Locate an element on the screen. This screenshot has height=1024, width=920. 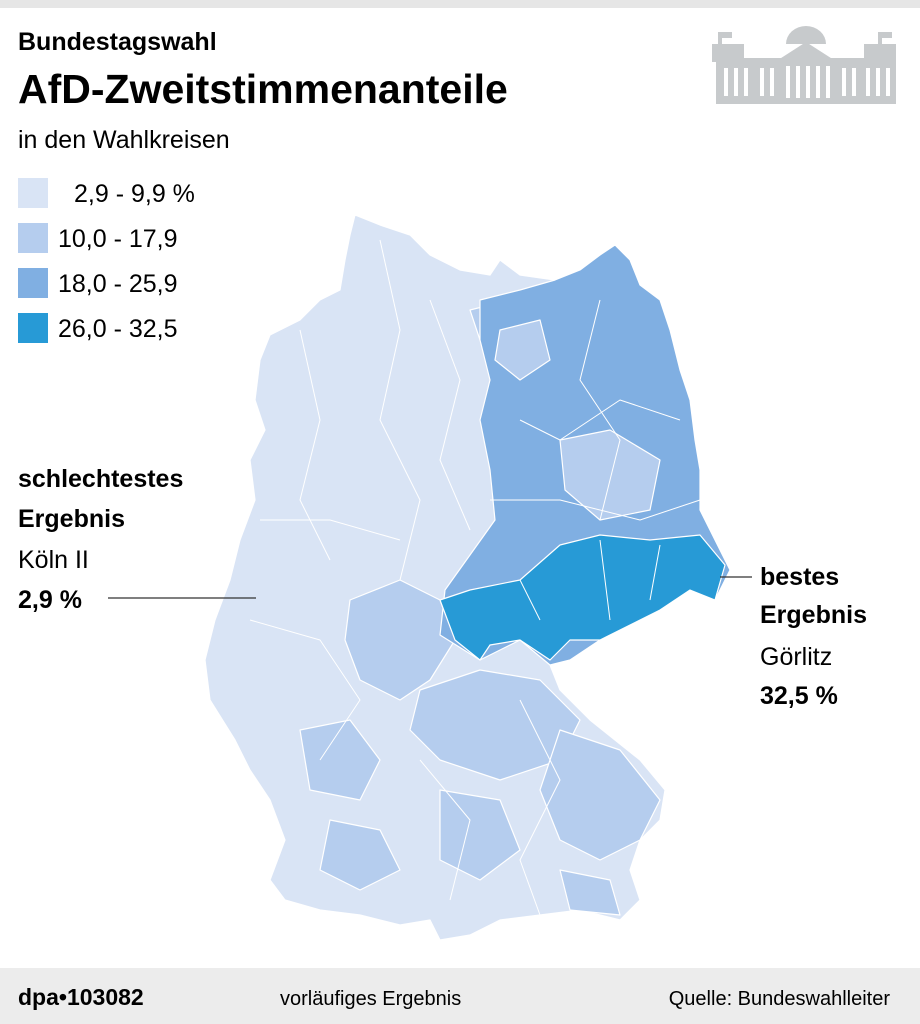
footer-source: Quelle: Bundeswahlleiter is located at coordinates (780, 999).